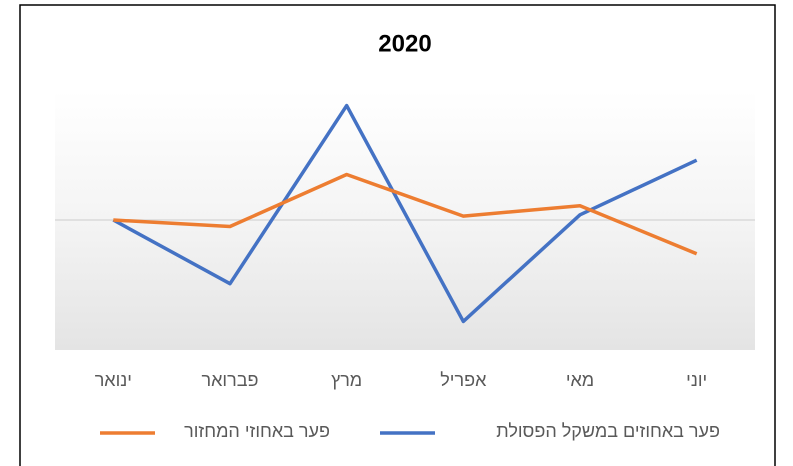 Image resolution: width=793 pixels, height=466 pixels. I want to click on x-tick-label: מרץ, so click(346, 380).